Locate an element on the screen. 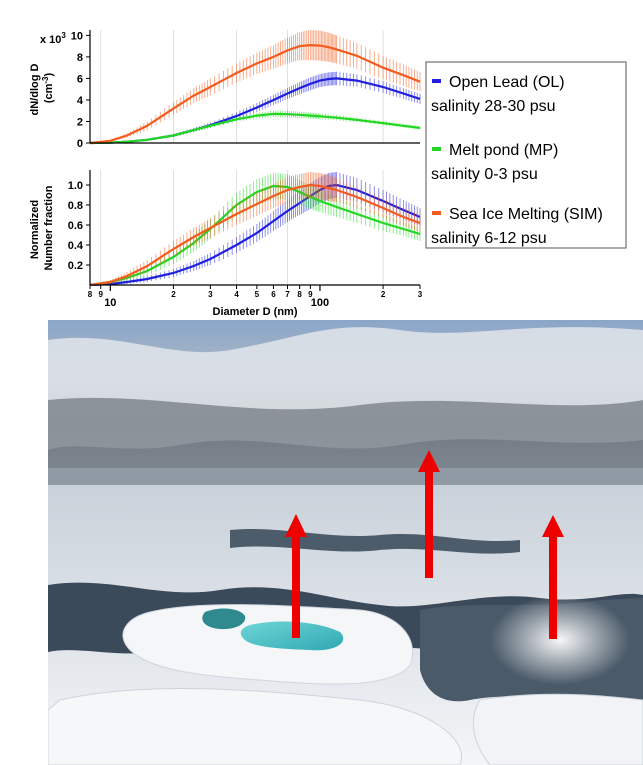 This screenshot has height=765, width=643. top-line-ol is located at coordinates (255, 111).